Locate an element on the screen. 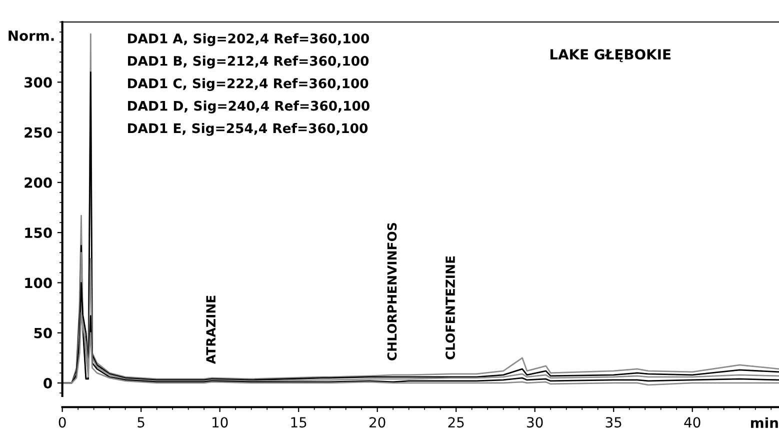 This screenshot has height=440, width=779. x-tick-label: 20 is located at coordinates (378, 422).